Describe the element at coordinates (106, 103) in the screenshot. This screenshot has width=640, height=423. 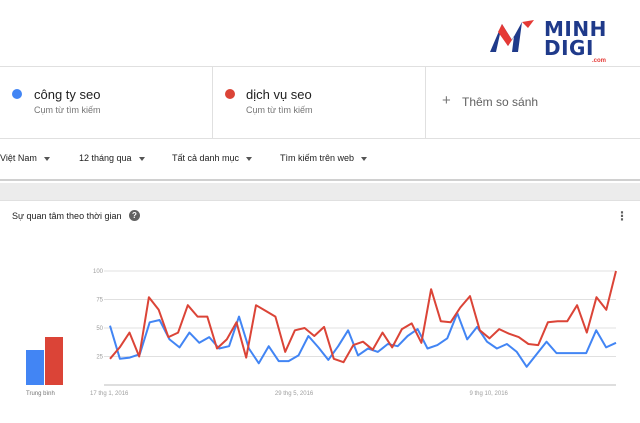
I see `search-term-1: công ty seo Cụm từ tìm kiếm` at that location.